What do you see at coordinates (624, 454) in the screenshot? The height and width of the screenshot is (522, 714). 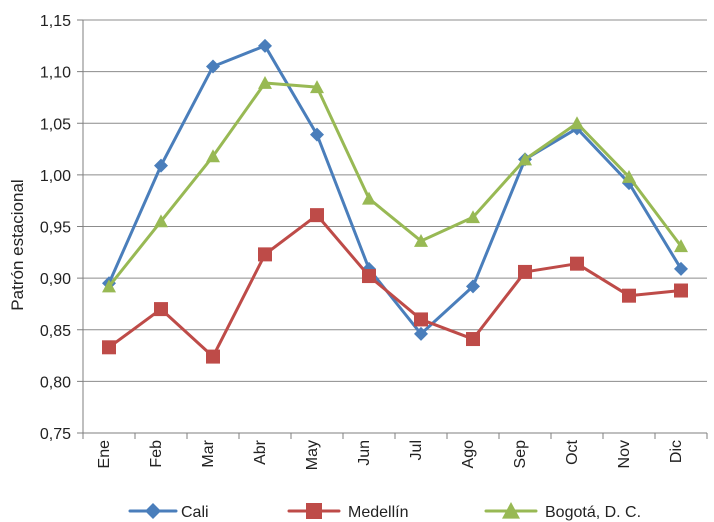 I see `x-tick-label-nov: Nov` at bounding box center [624, 454].